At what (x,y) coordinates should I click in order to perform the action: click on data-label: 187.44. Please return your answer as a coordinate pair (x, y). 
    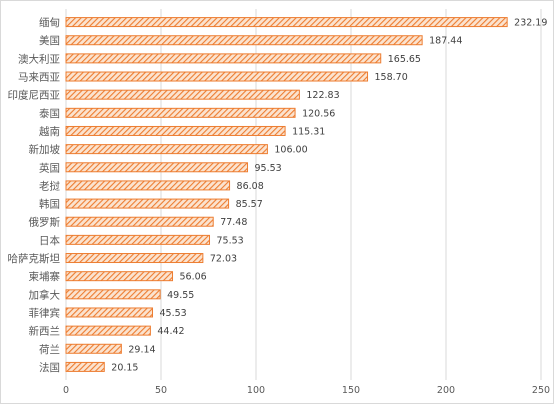
    Looking at the image, I should click on (445, 41).